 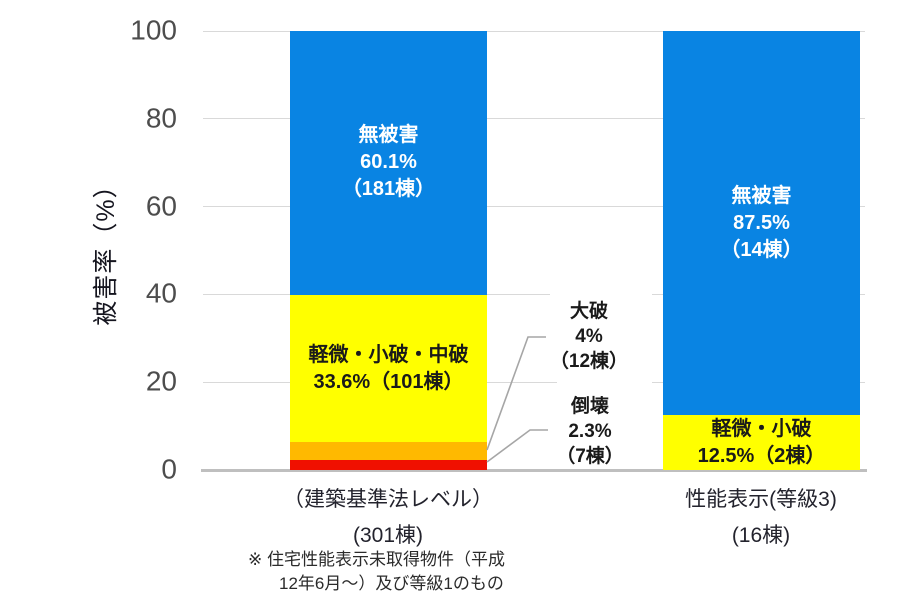 I want to click on segment-no-damage: 無被害 60.1% （181棟）, so click(x=388, y=163).